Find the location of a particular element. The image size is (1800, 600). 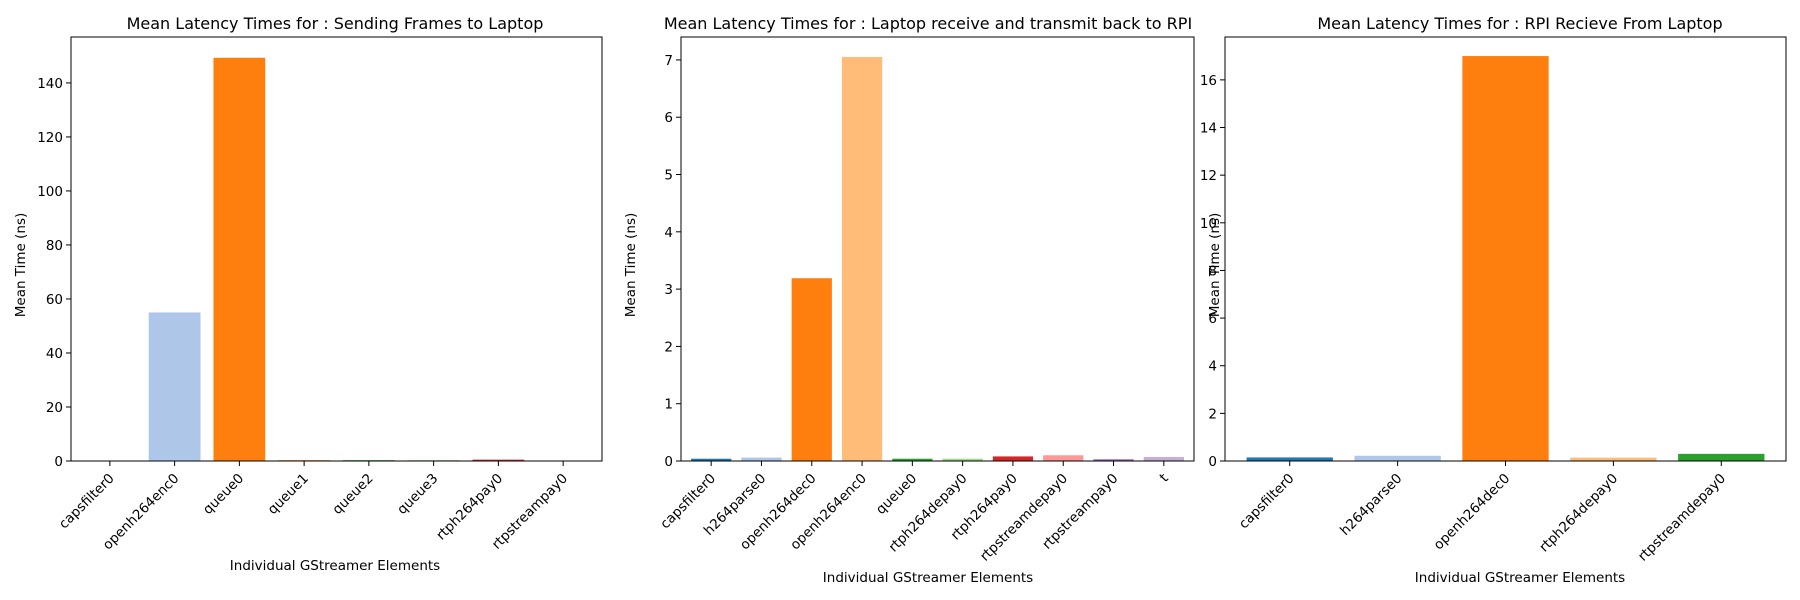

y-tick-label: 10 is located at coordinates (1208, 224).